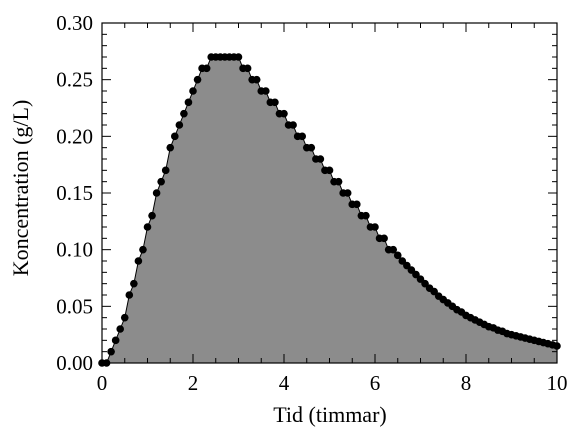 This screenshot has height=441, width=573. What do you see at coordinates (375, 383) in the screenshot?
I see `x-tick-label: 6` at bounding box center [375, 383].